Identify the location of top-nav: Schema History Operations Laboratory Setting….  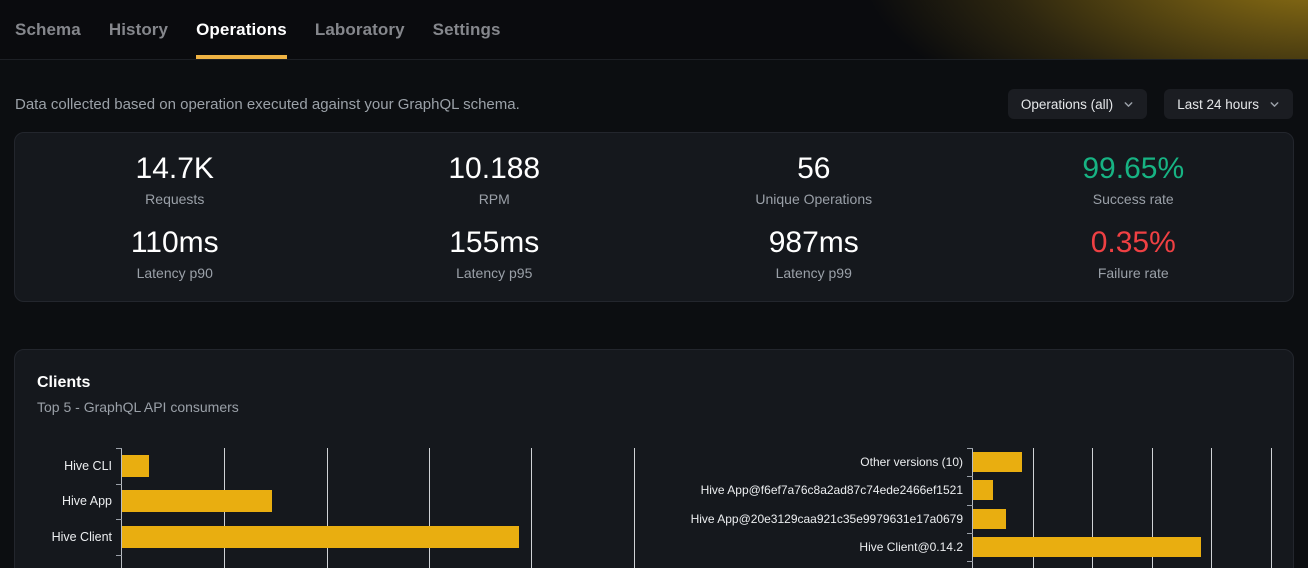
(654, 30).